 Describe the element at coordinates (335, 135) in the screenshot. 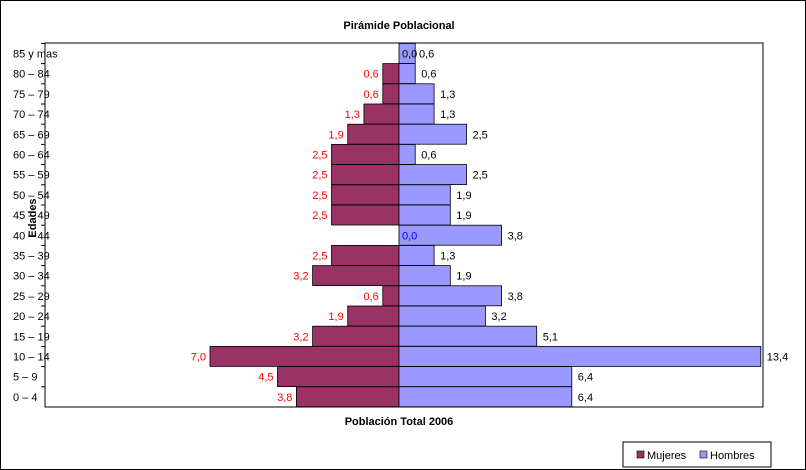

I see `data-label-mujeres-65-69: 1,9` at that location.